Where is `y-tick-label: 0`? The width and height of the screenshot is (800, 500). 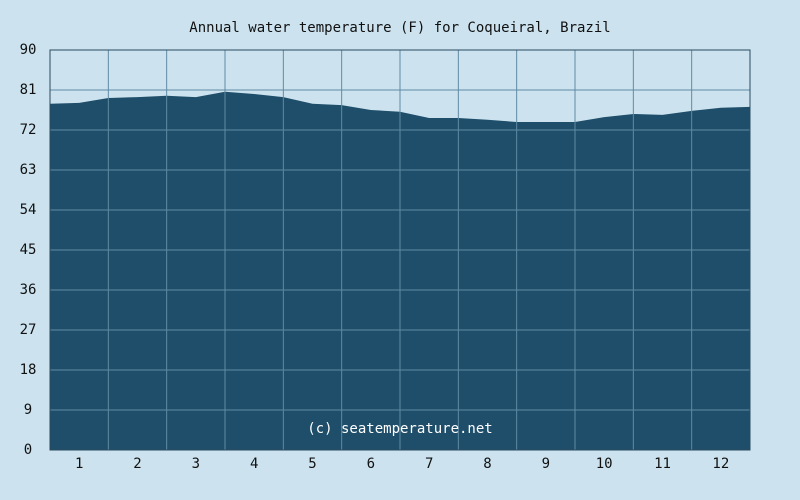
y-tick-label: 0 is located at coordinates (28, 450).